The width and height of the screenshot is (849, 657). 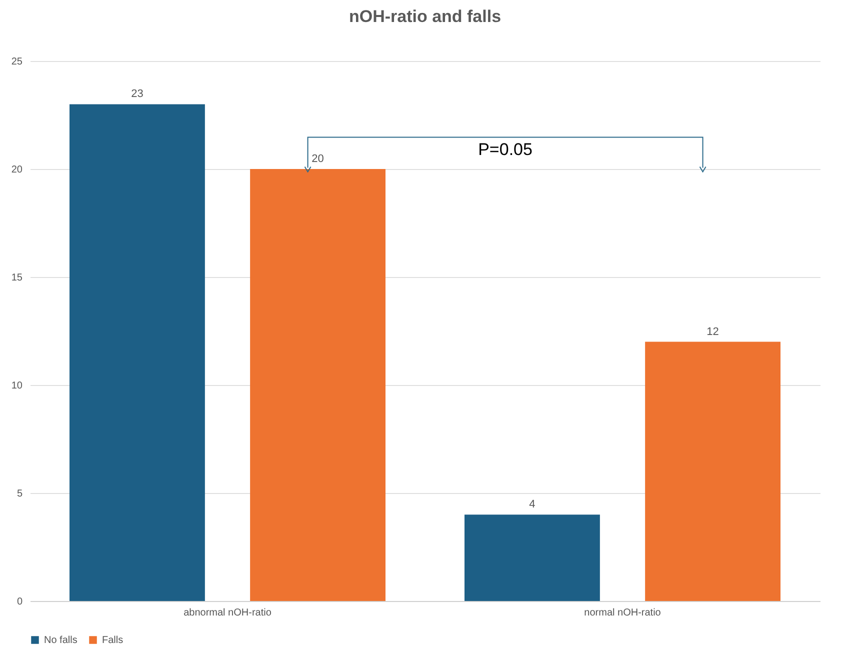 What do you see at coordinates (505, 150) in the screenshot?
I see `annotation: P=0.05` at bounding box center [505, 150].